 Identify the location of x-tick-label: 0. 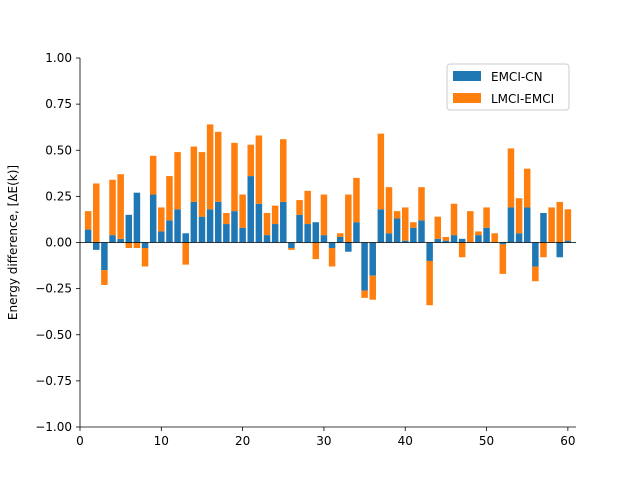
(80, 441).